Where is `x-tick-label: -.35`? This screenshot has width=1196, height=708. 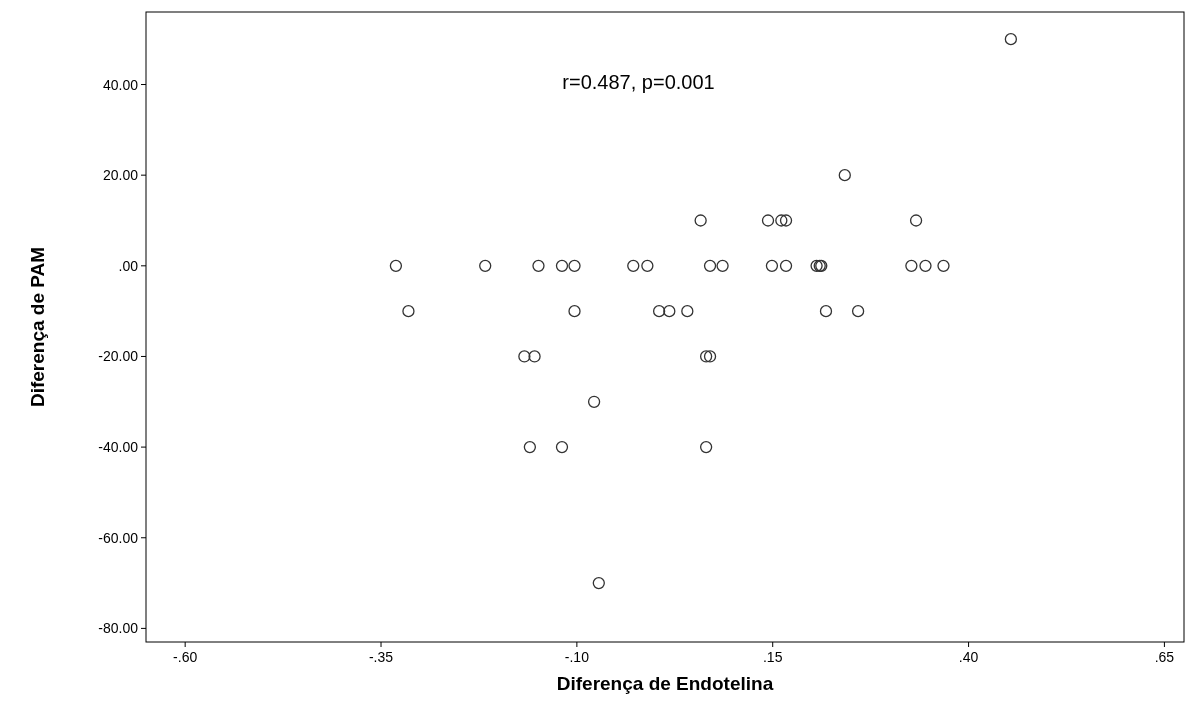
x-tick-label: -.35 is located at coordinates (381, 657).